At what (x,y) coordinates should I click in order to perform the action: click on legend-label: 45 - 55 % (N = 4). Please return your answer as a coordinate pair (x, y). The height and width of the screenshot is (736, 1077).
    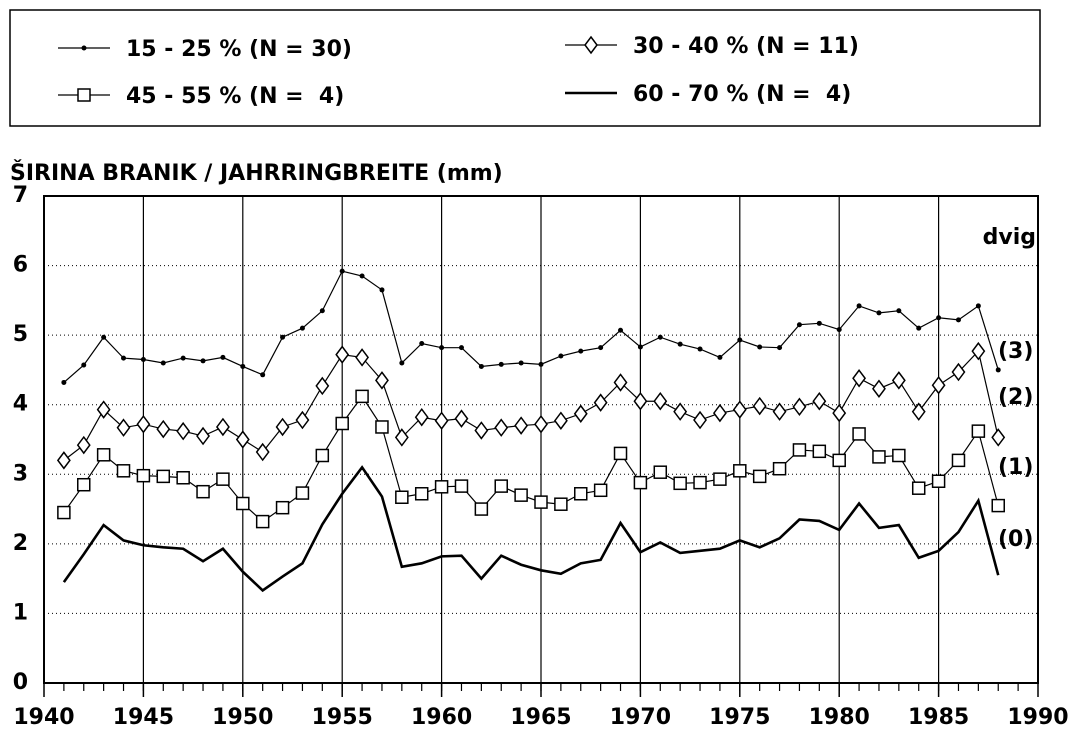
    Looking at the image, I should click on (235, 96).